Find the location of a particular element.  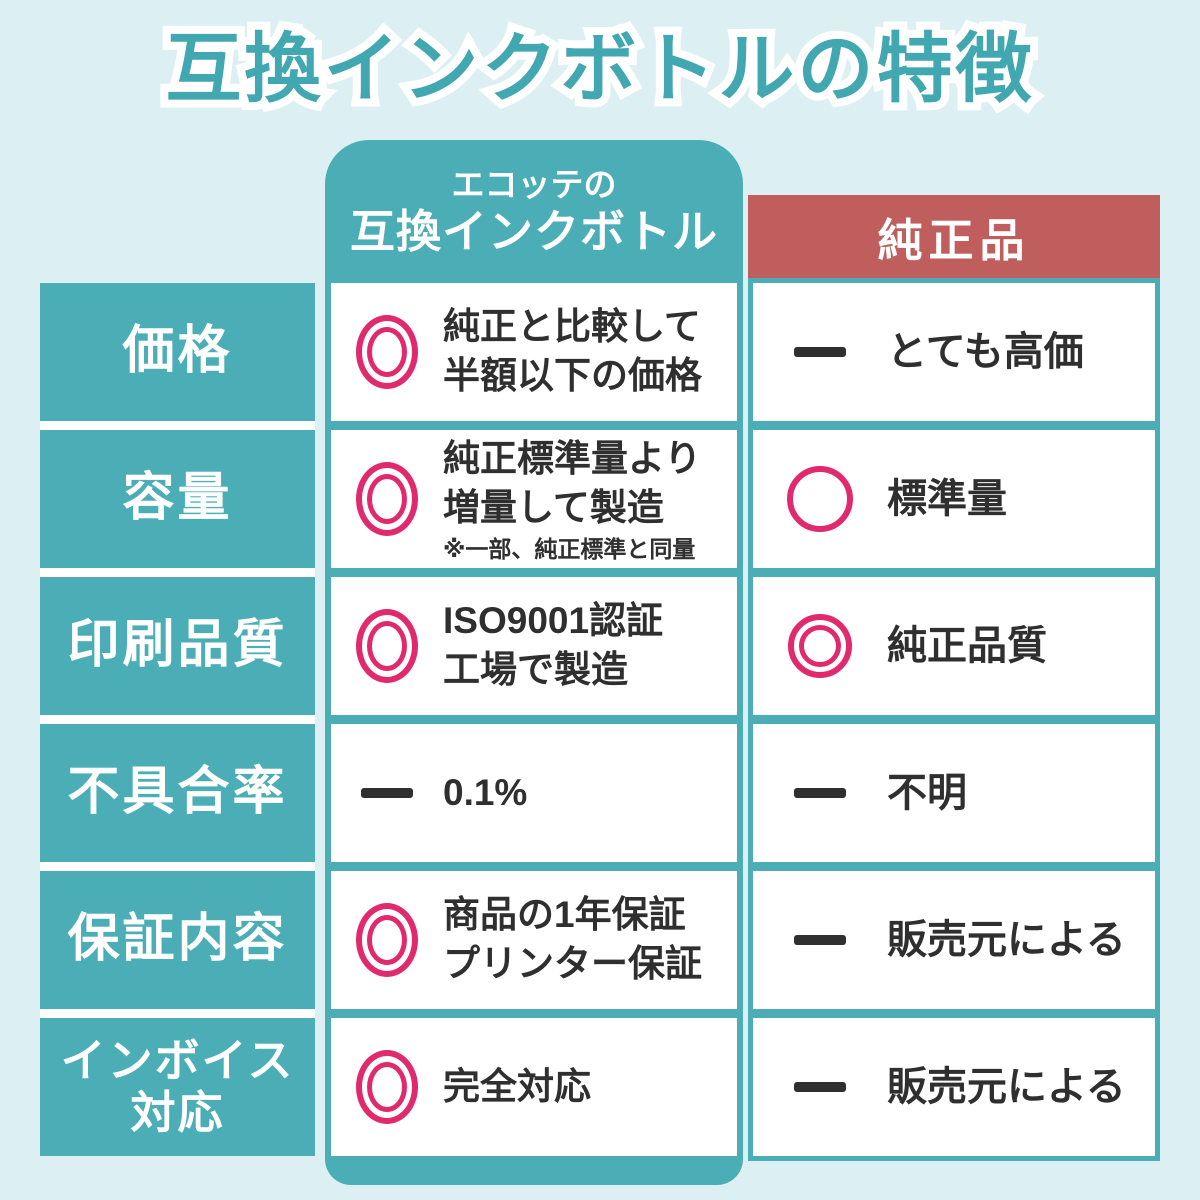

page-title-outline: 互換インクボトルの特徴 is located at coordinates (599, 69).